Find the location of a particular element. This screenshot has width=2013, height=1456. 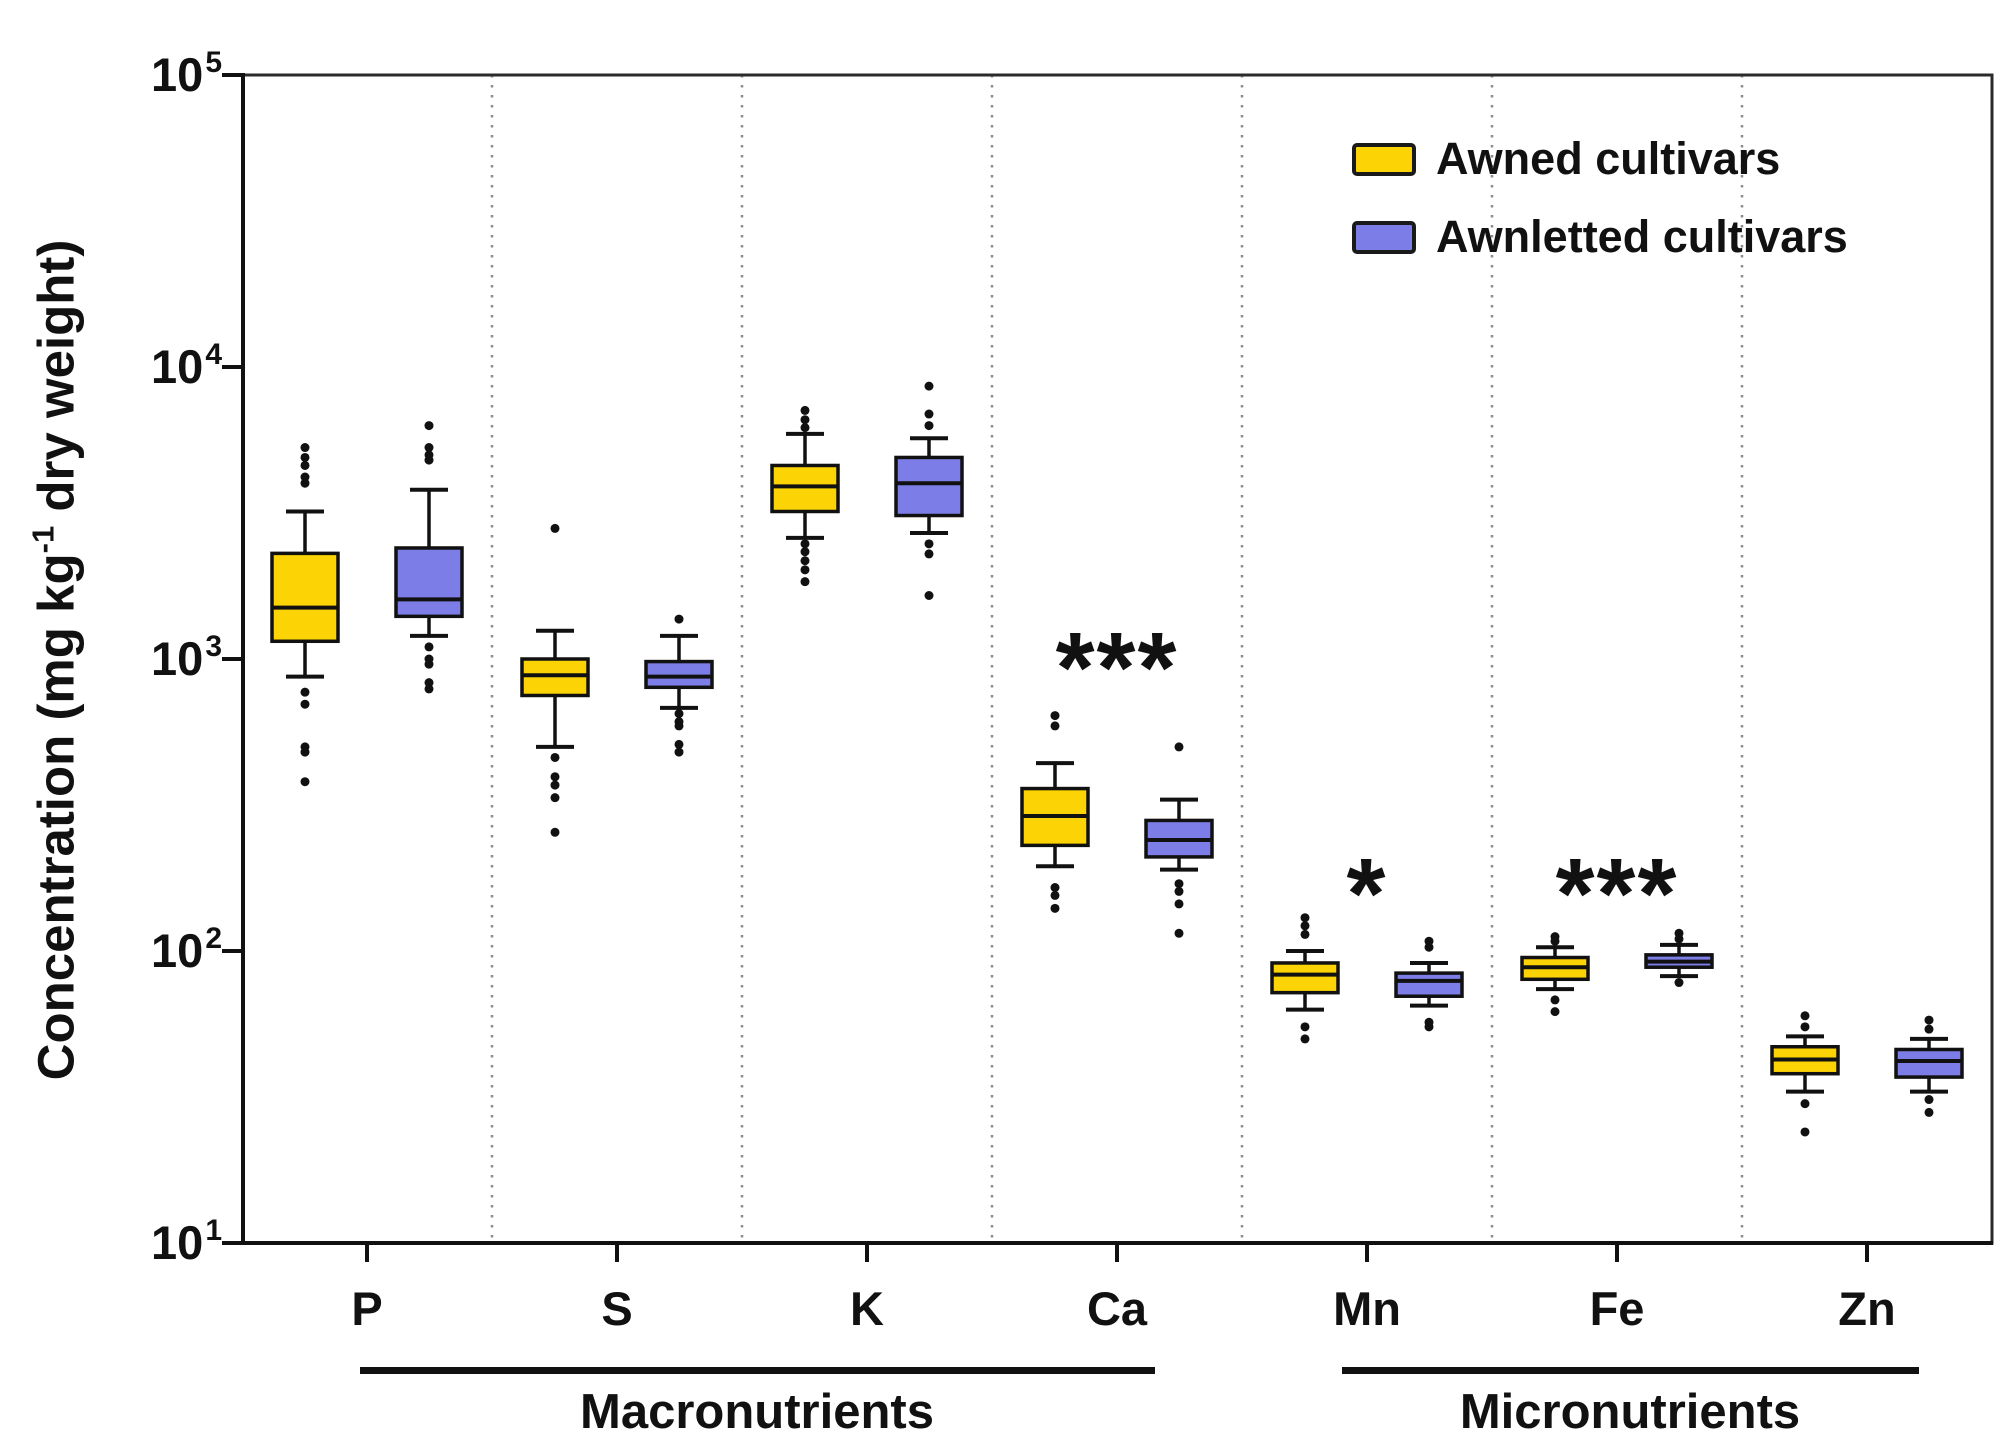

x-tick-label-Zn: Zn is located at coordinates (1867, 1308).